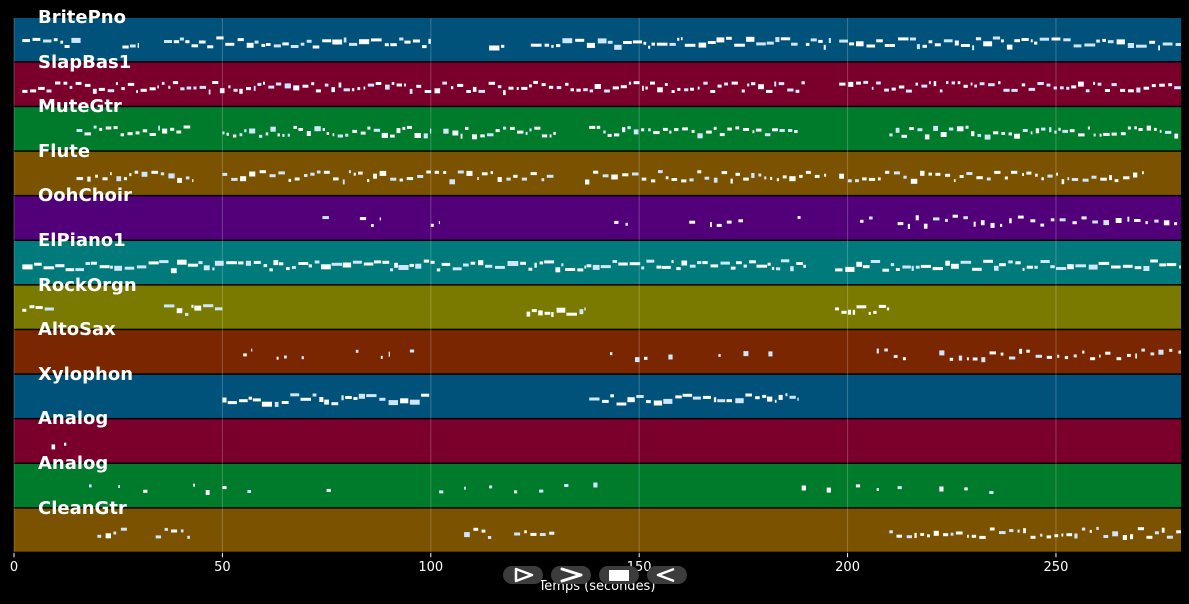 The width and height of the screenshot is (1189, 604). I want to click on track-label: SlapBas1, so click(85, 62).